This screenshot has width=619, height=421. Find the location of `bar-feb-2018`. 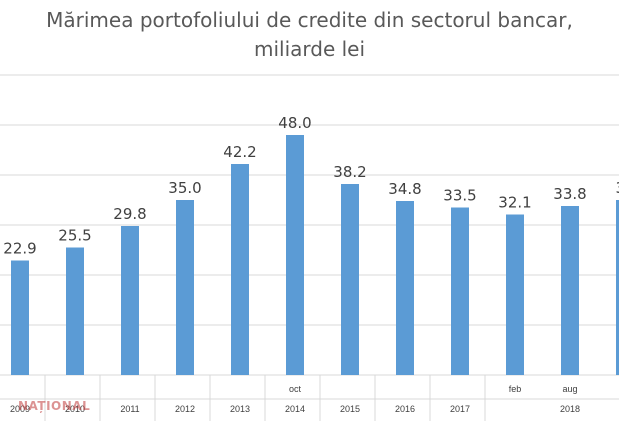

bar-feb-2018 is located at coordinates (515, 294).